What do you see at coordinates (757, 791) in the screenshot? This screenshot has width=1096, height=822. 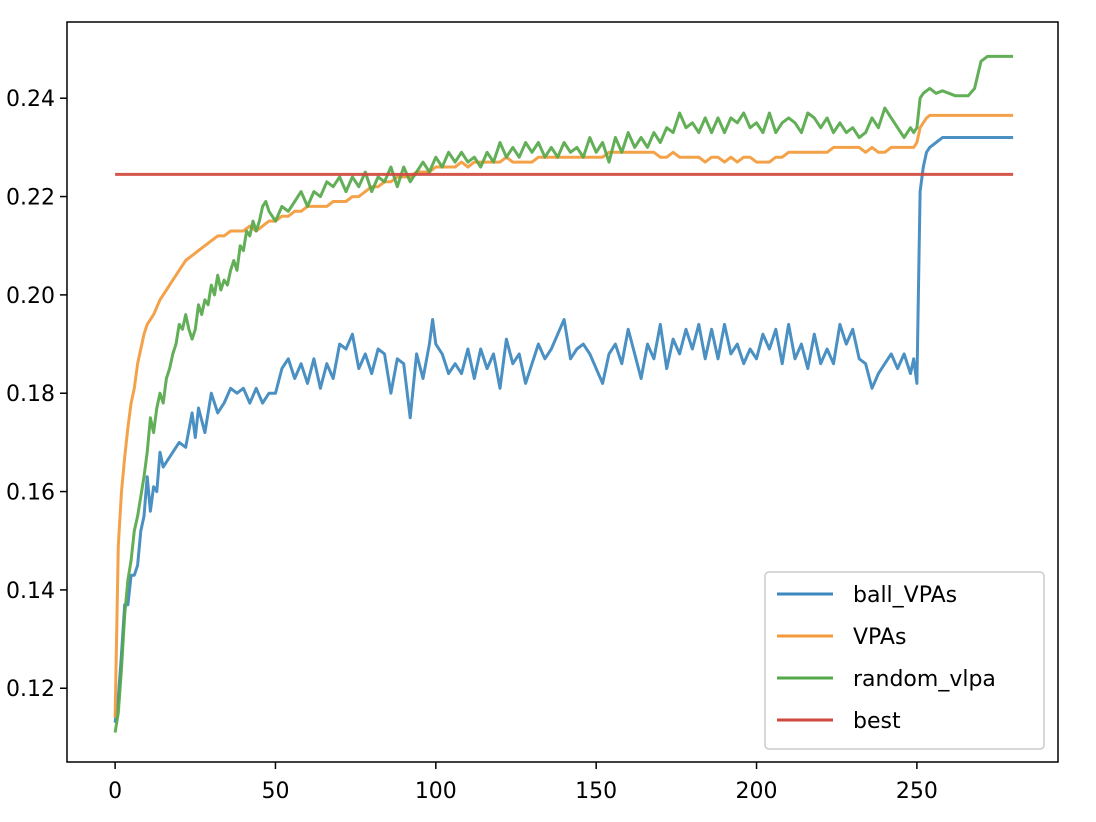 I see `x-tick-label: 200` at bounding box center [757, 791].